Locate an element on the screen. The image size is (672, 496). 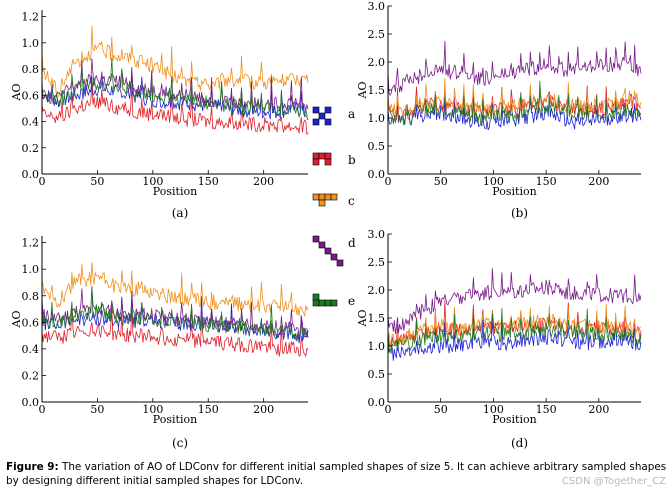
panel-label: (d) is located at coordinates (519, 443).